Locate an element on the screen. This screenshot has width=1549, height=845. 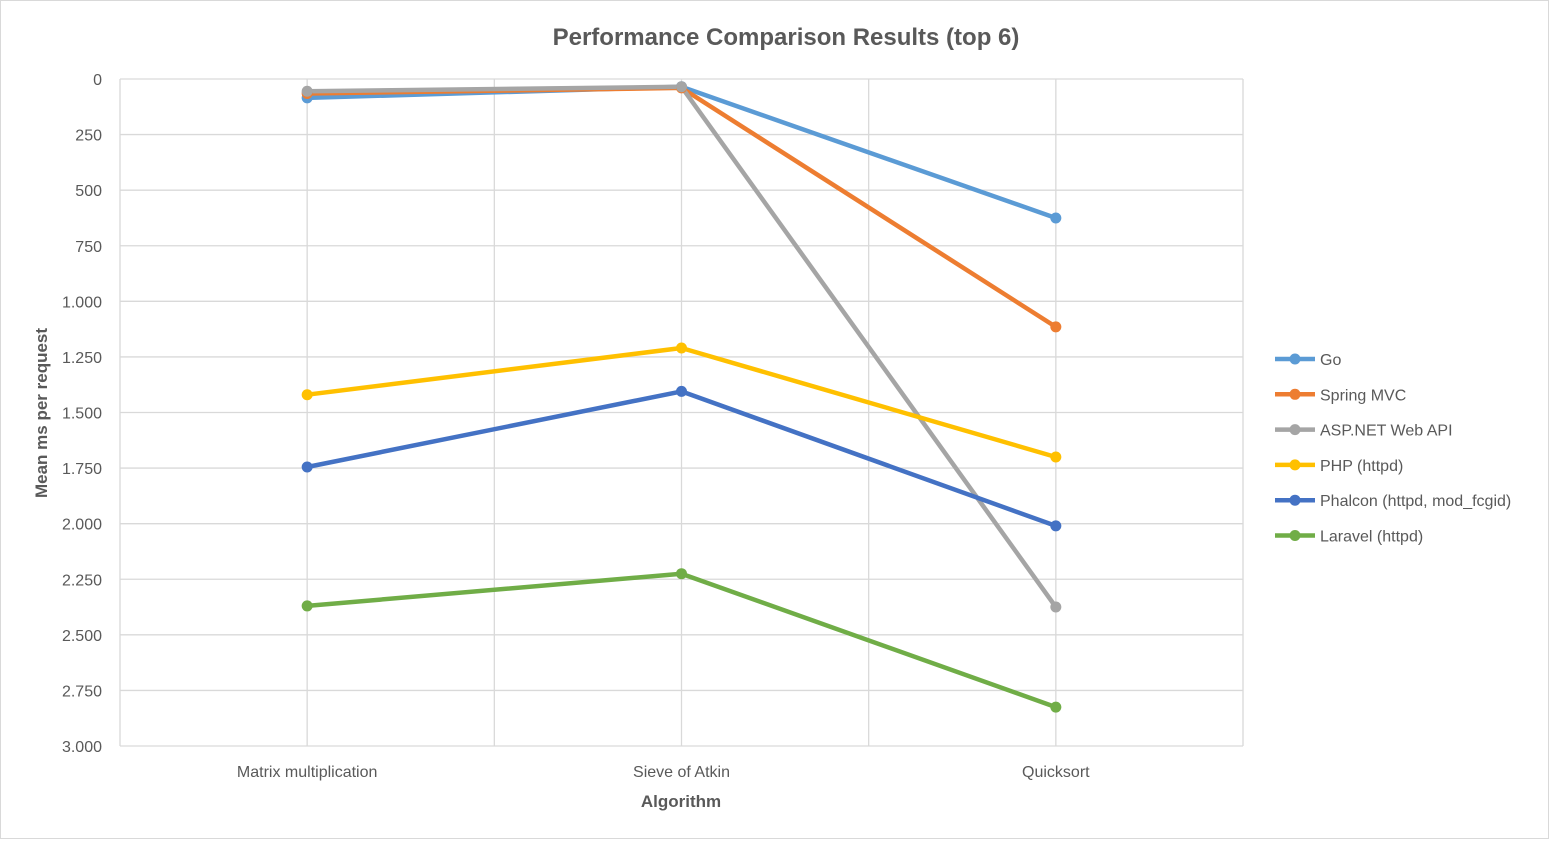
x-tick-label: Sieve of Atkin is located at coordinates (681, 772).